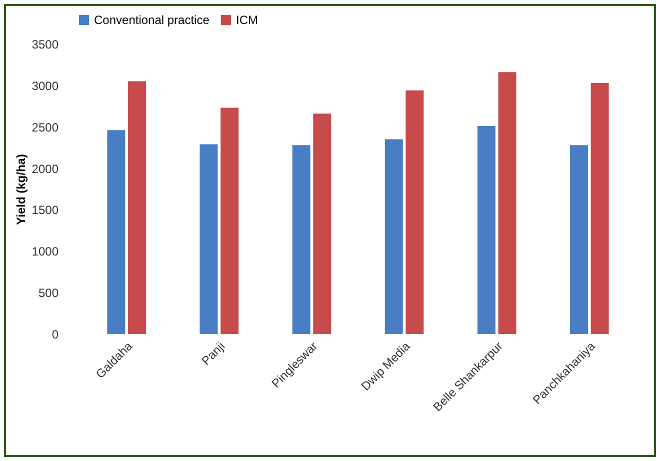 The width and height of the screenshot is (660, 461). I want to click on y-tick-label: 2500, so click(45, 127).